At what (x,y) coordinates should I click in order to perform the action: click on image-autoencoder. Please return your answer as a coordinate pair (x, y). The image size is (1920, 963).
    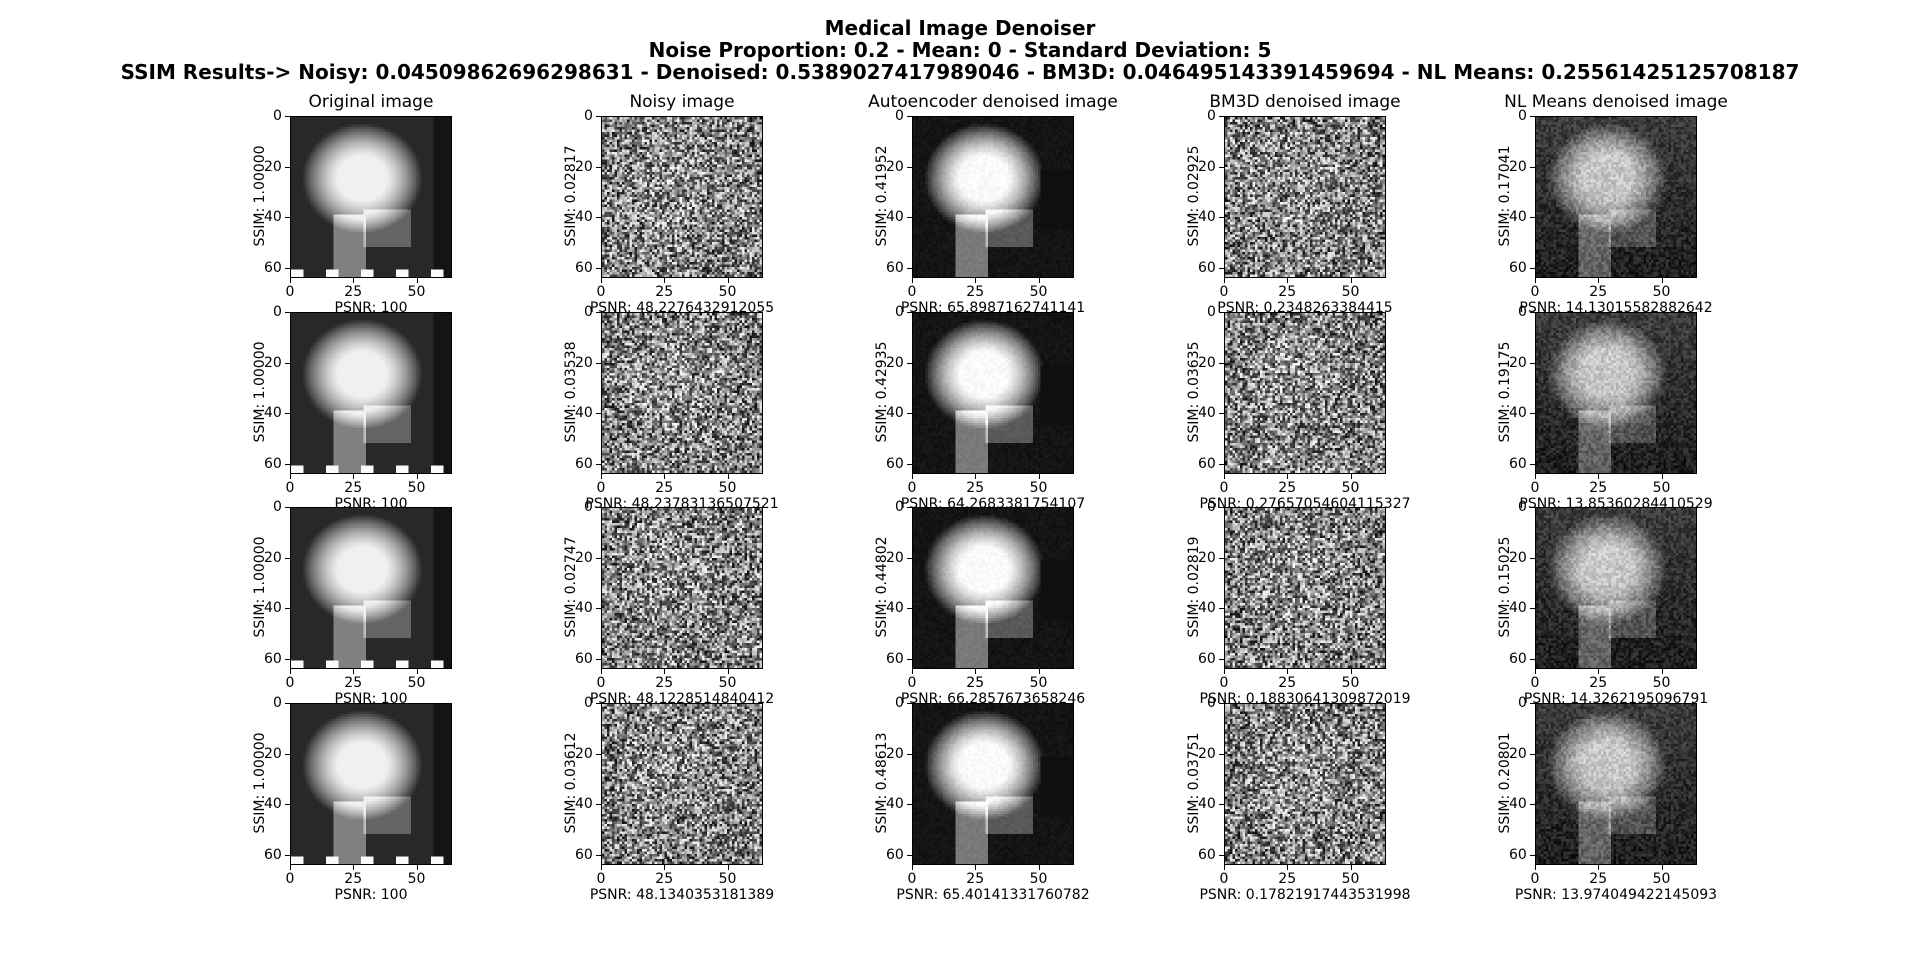
    Looking at the image, I should click on (993, 784).